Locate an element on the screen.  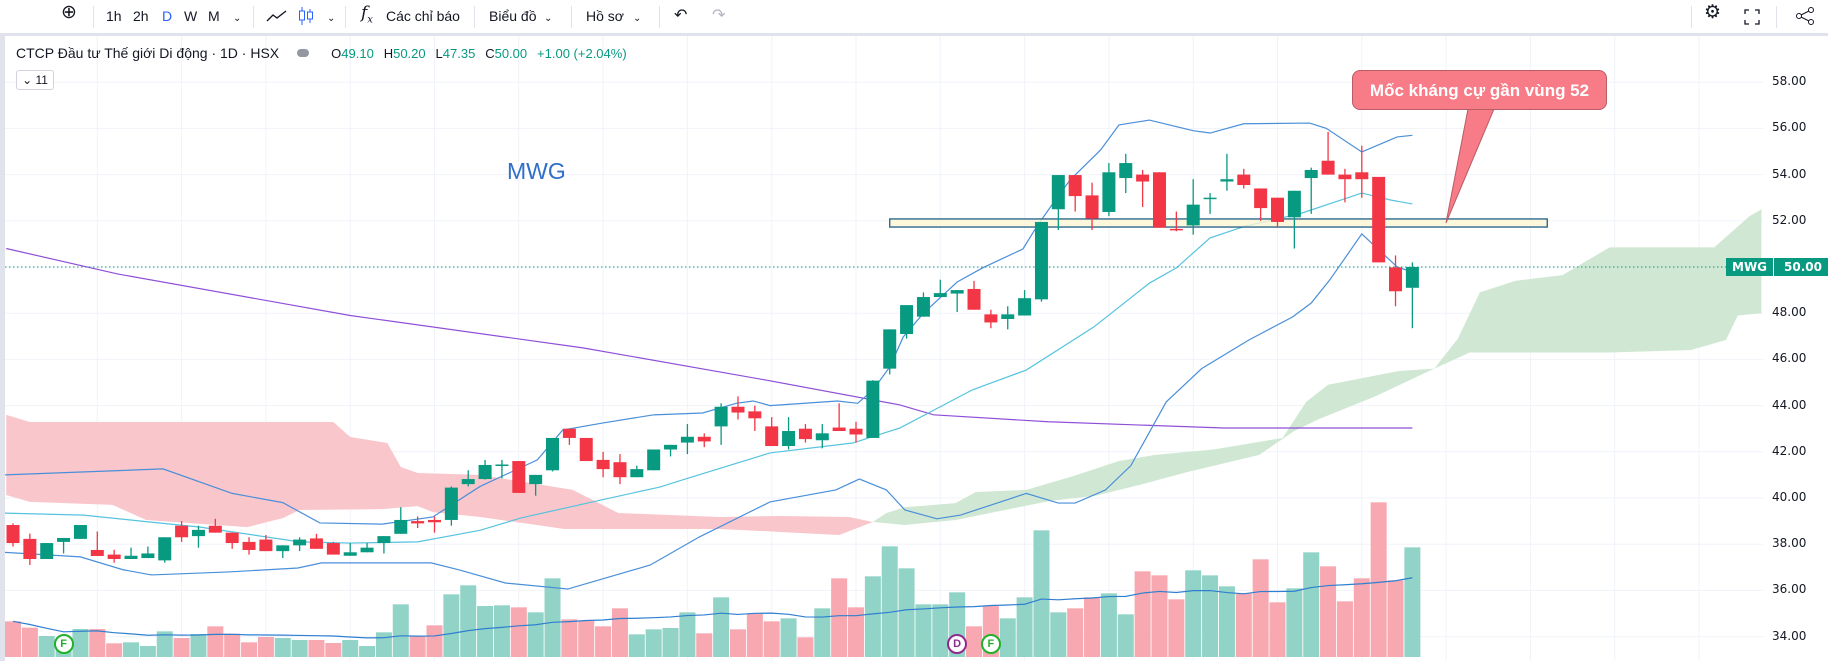
interval-chevron-down-icon: ⌄ is located at coordinates (237, 18).